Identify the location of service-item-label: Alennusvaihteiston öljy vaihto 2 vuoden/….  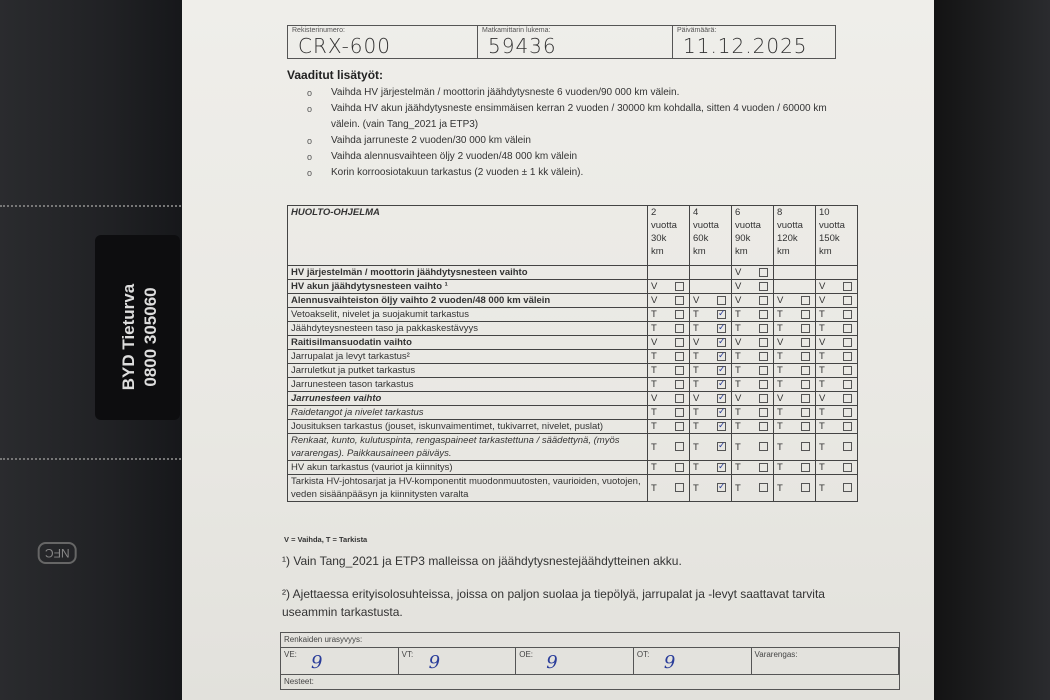
(467, 300).